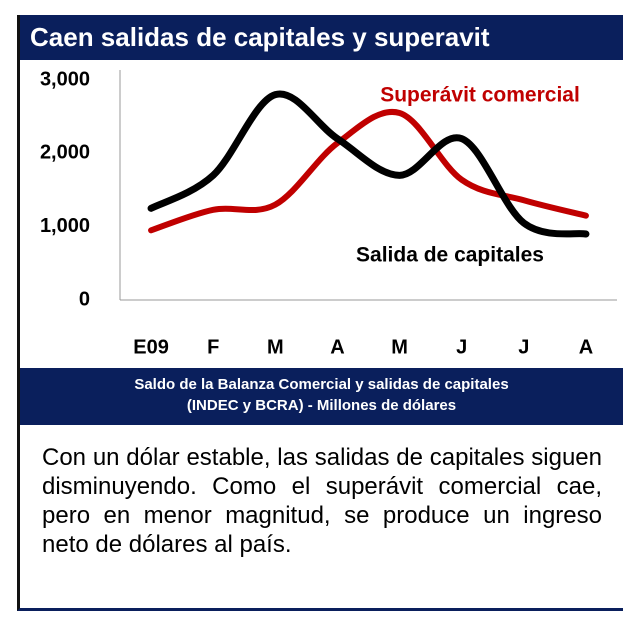 The image size is (623, 623). Describe the element at coordinates (450, 255) in the screenshot. I see `series-label: Salida de capitales` at that location.